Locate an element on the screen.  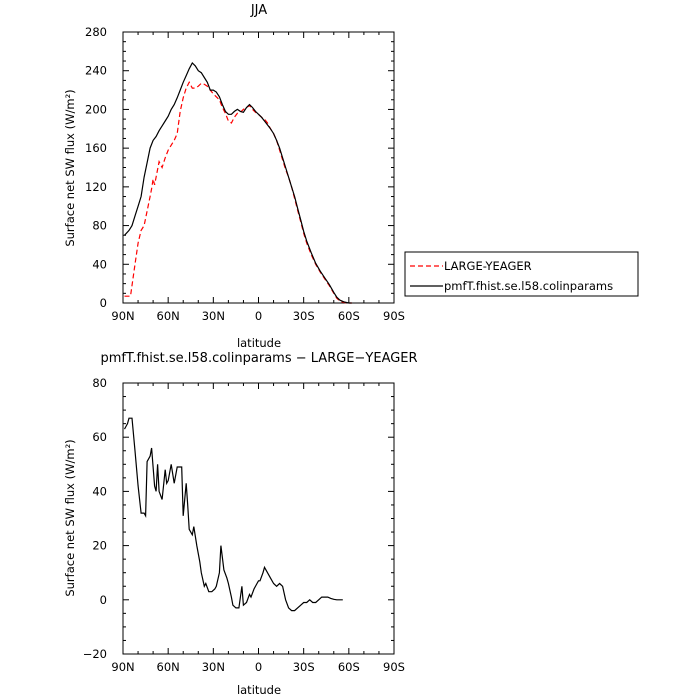
top-x-axis-label: latitude is located at coordinates (259, 343).